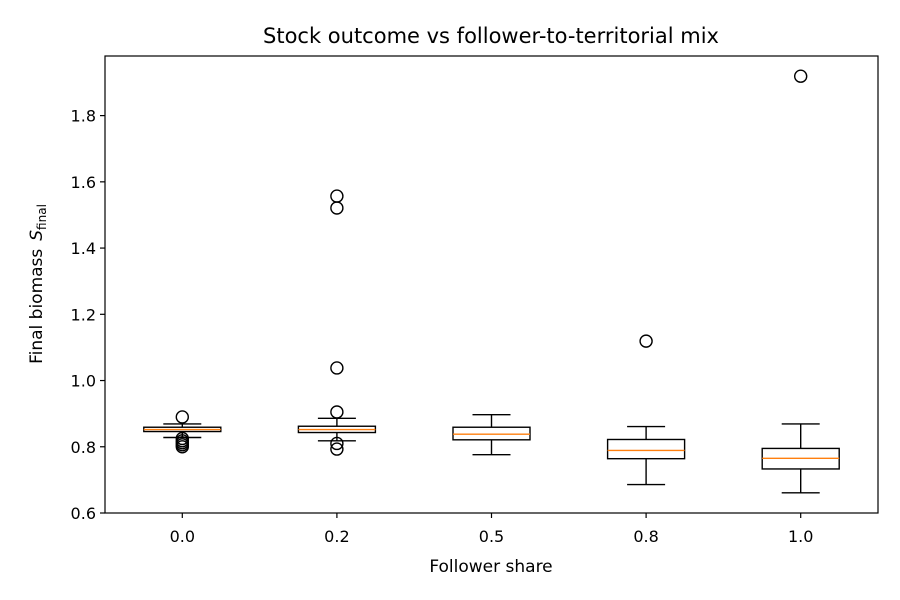 This screenshot has width=900, height=600. What do you see at coordinates (83, 248) in the screenshot?
I see `y-tick-label: 1.4` at bounding box center [83, 248].